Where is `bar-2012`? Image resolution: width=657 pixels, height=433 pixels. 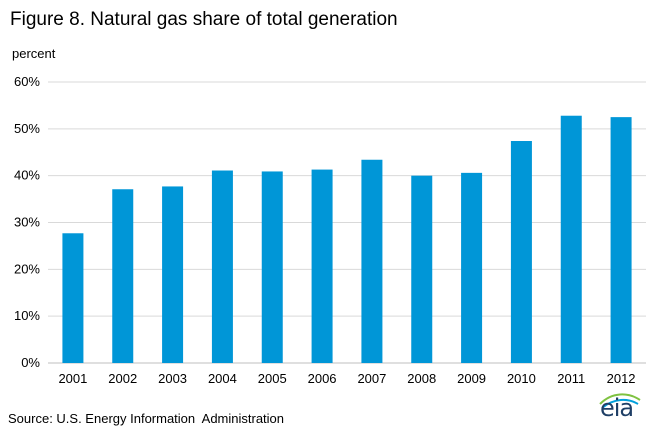 bar-2012 is located at coordinates (621, 240).